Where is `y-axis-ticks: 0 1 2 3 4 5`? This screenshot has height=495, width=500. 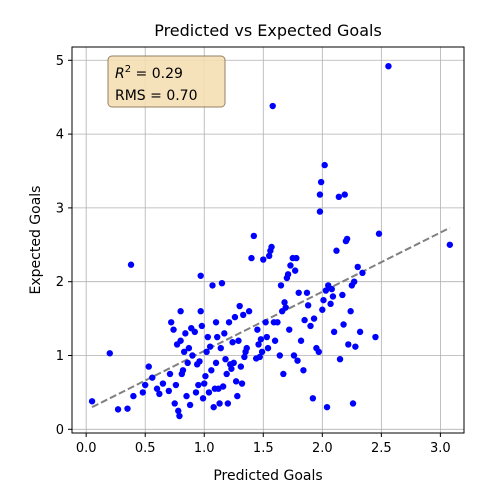
y-axis-ticks: 0 1 2 3 4 5 is located at coordinates (64, 246).